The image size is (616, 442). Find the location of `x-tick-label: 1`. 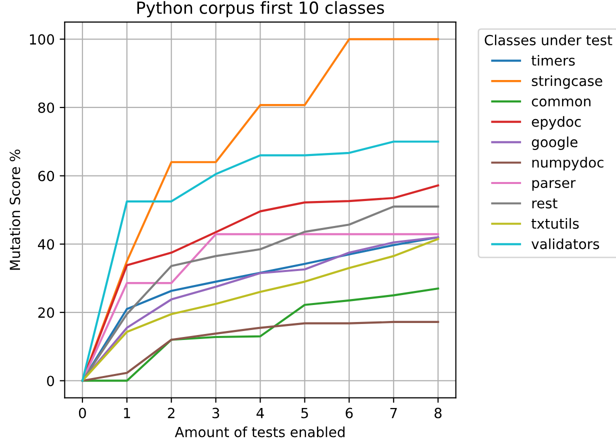

x-tick-label: 1 is located at coordinates (127, 413).